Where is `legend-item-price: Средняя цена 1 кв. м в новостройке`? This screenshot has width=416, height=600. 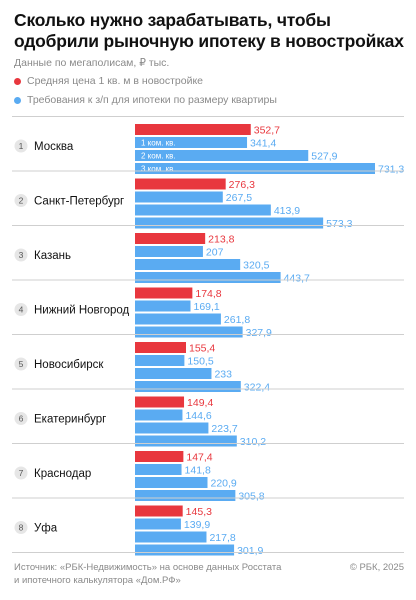
legend-item-price: Средняя цена 1 кв. м в новостройке is located at coordinates (108, 81).